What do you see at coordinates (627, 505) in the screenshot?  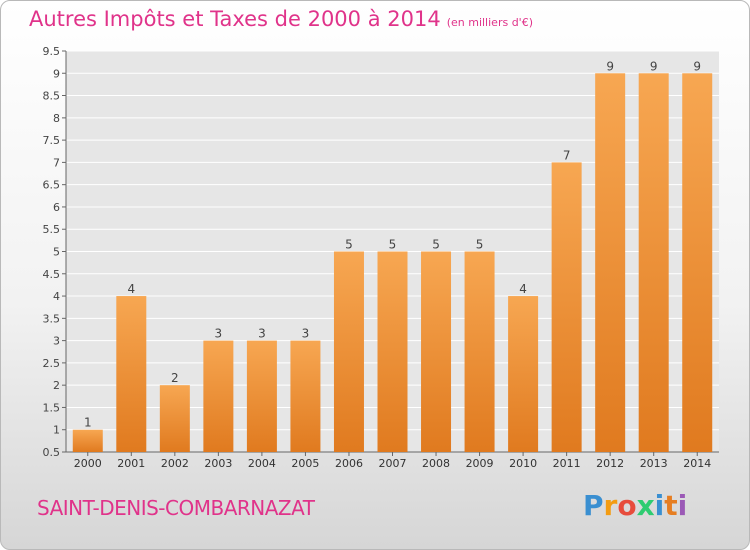 I see `logo-letter: o` at bounding box center [627, 505].